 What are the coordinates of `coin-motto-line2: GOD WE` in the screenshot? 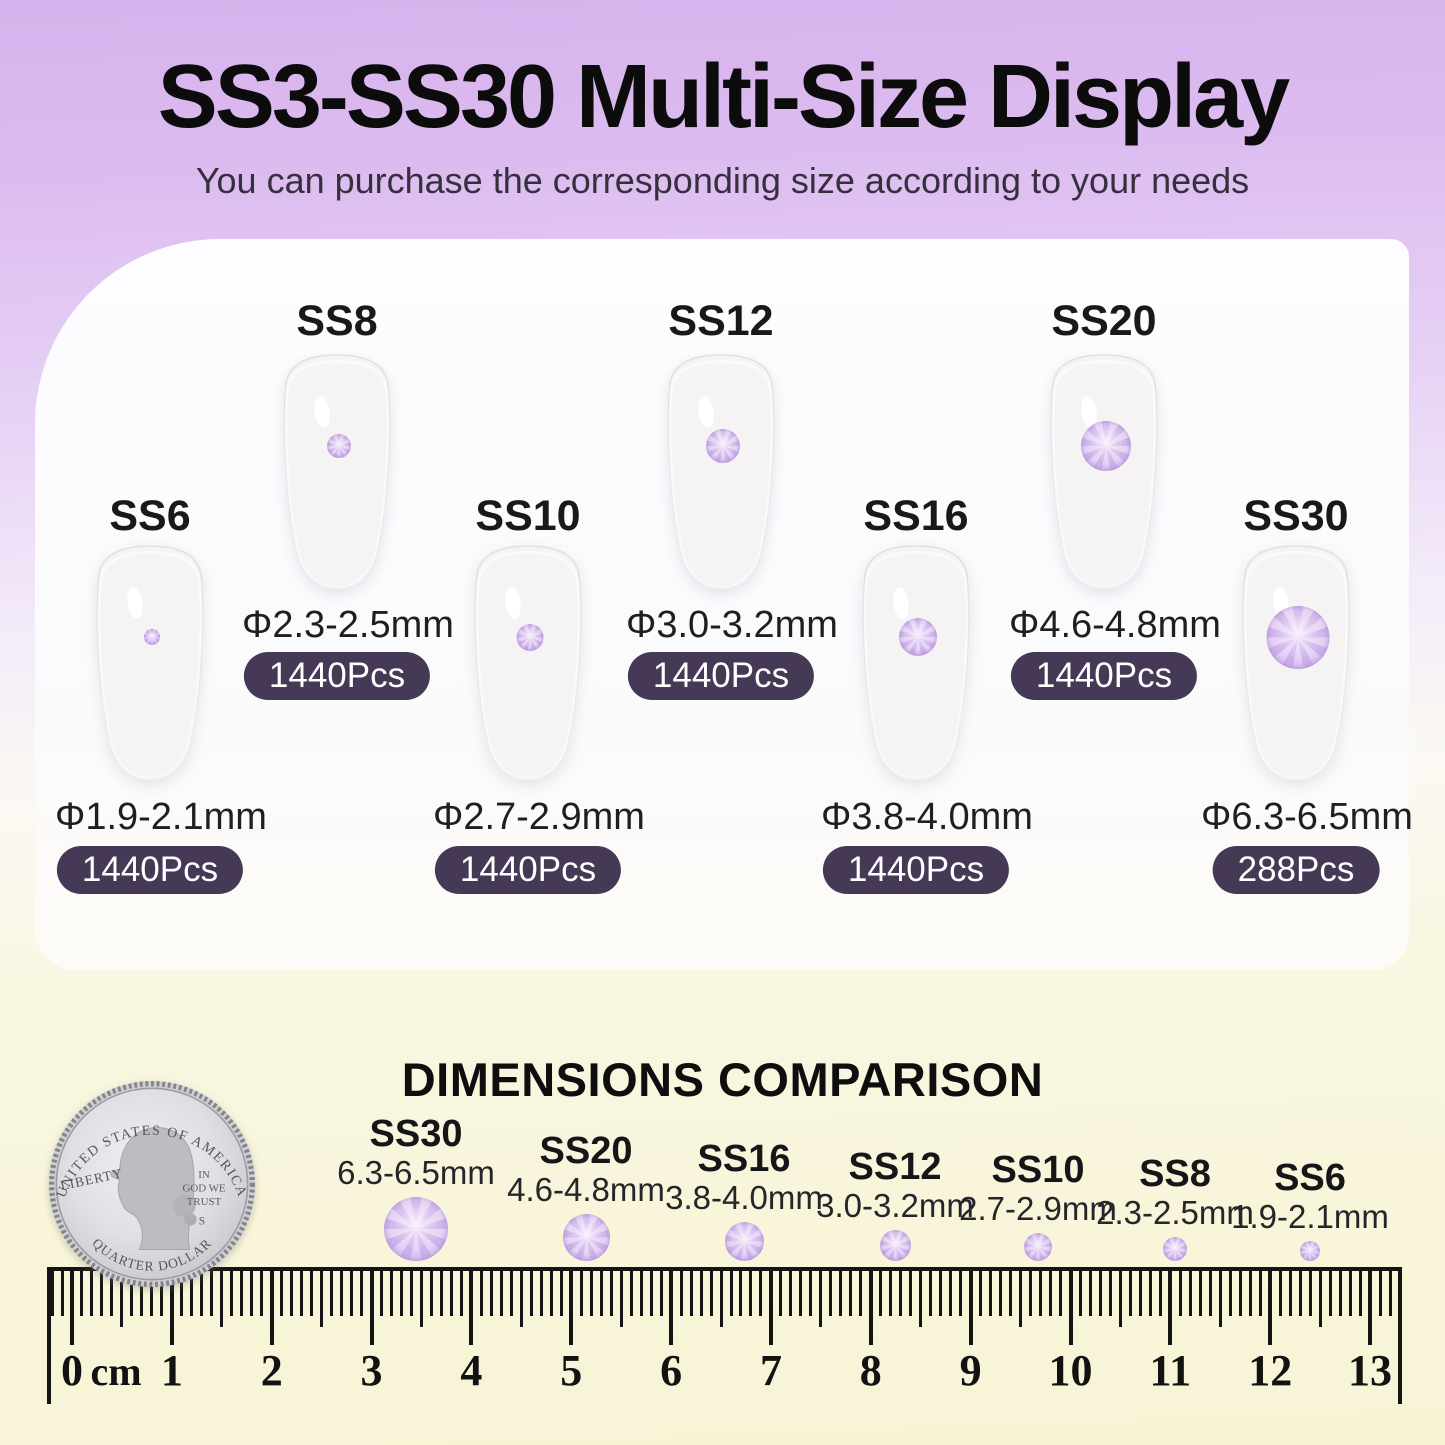 It's located at (203, 1188).